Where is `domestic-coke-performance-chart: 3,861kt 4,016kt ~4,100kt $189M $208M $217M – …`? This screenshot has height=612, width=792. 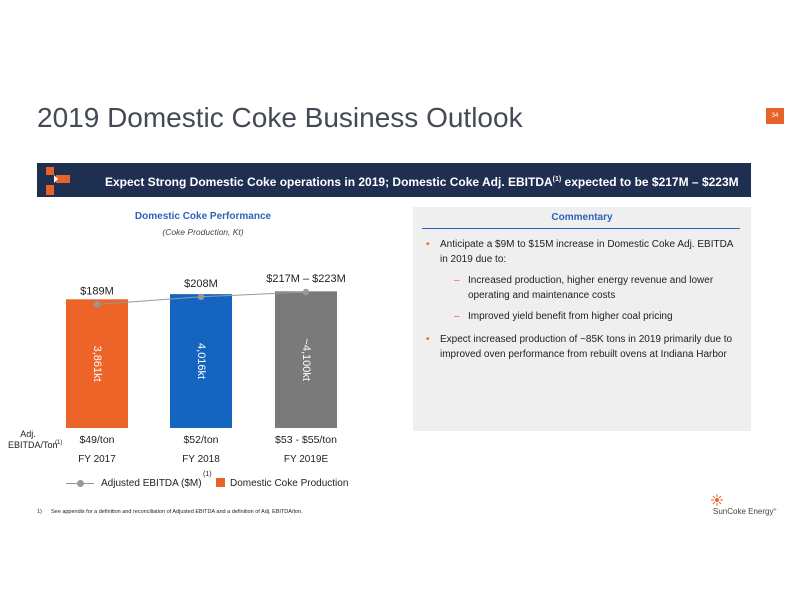
domestic-coke-performance-chart: 3,861kt 4,016kt ~4,100kt $189M $208M $217M – … is located at coordinates (177, 369).